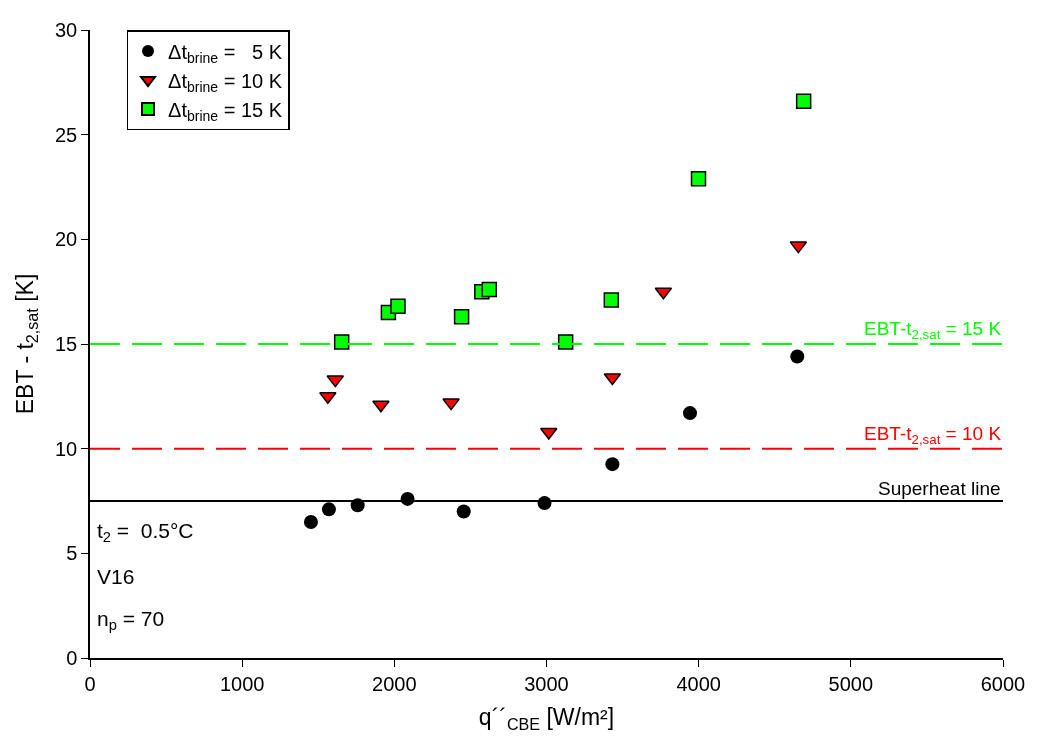 The width and height of the screenshot is (1038, 738). Describe the element at coordinates (242, 683) in the screenshot. I see `x-tick-label: 1000` at that location.